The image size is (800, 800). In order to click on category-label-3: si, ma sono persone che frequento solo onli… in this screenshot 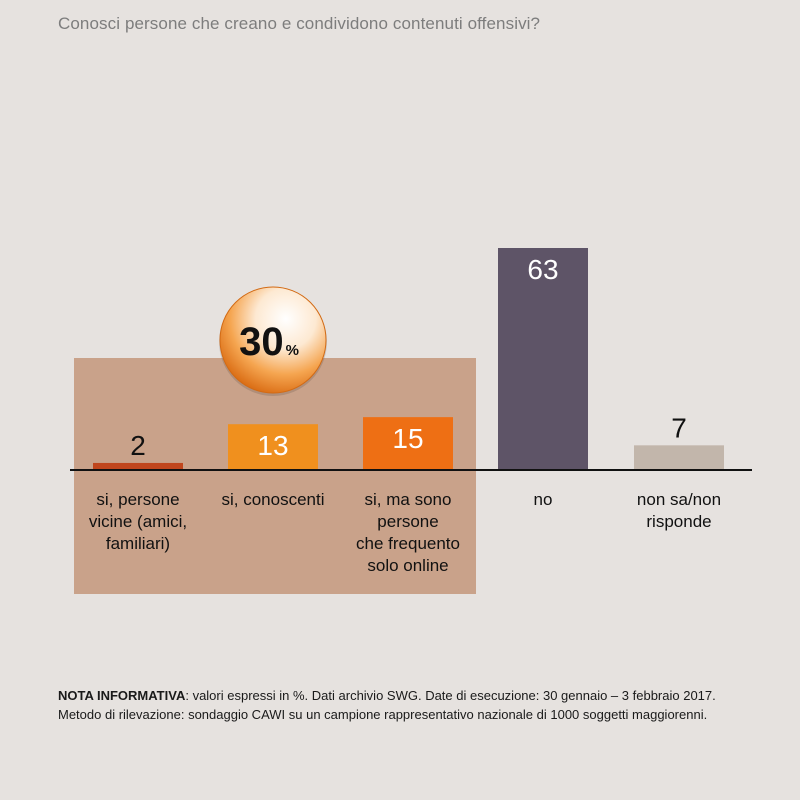, I will do `click(408, 532)`.